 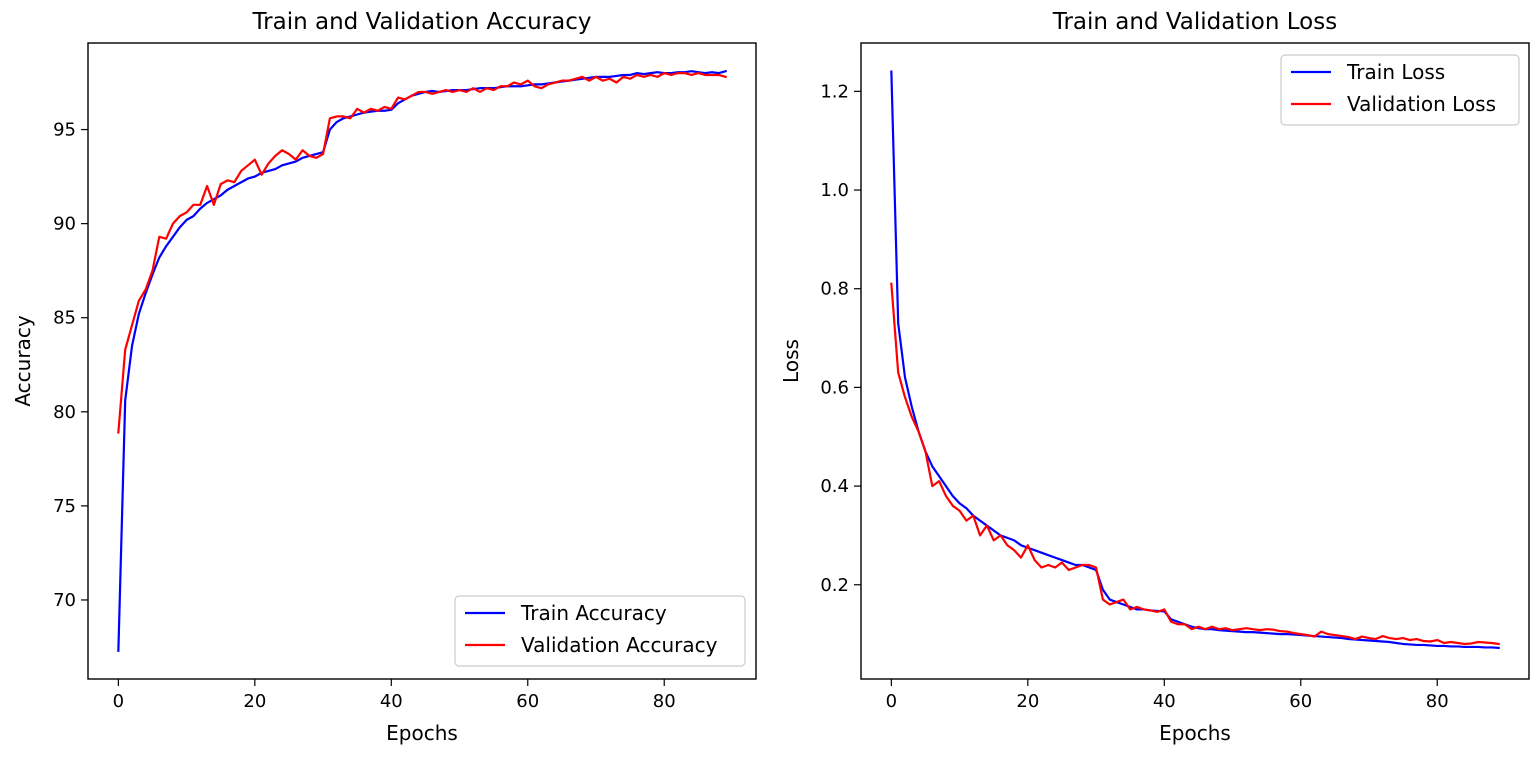 What do you see at coordinates (64, 600) in the screenshot?
I see `y-tick-label: 70` at bounding box center [64, 600].